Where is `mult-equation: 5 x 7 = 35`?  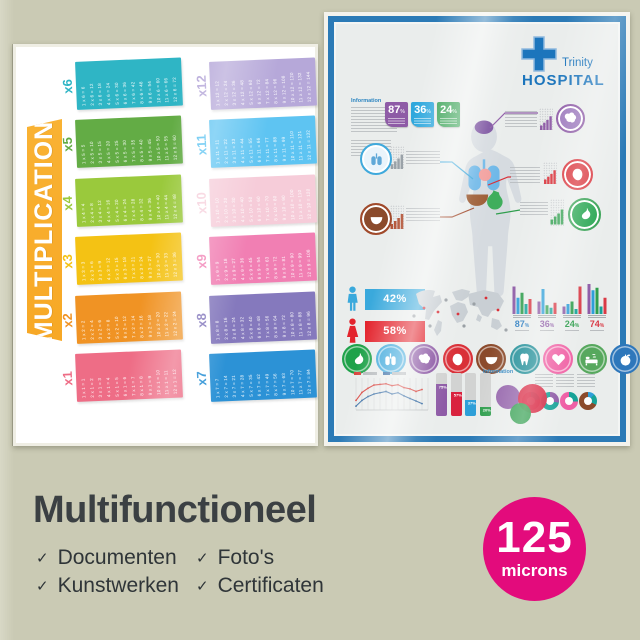 mult-equation: 5 x 7 = 35 is located at coordinates (250, 385).